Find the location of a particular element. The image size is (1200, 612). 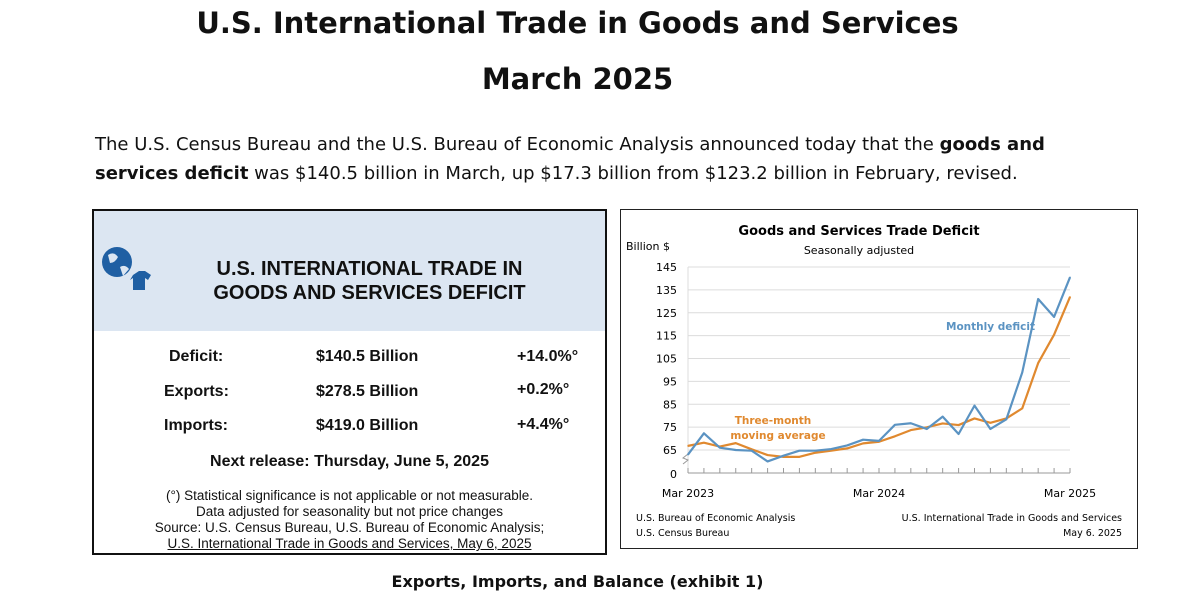

deficit-value: $140.5 Billion is located at coordinates (367, 356).